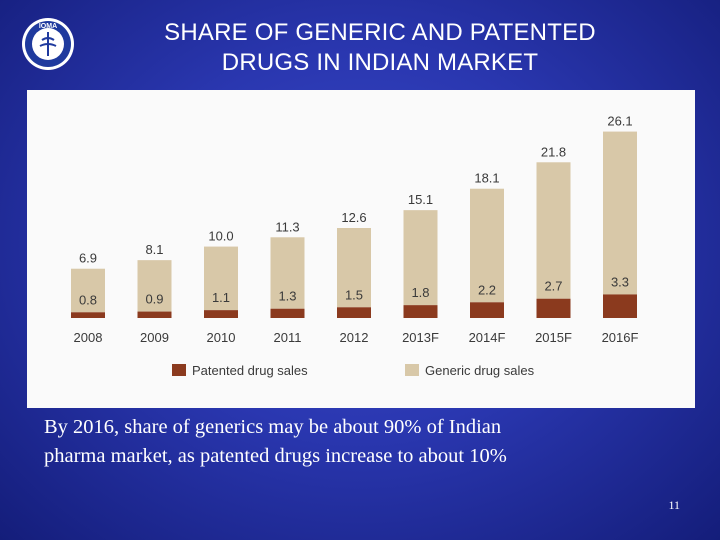  What do you see at coordinates (553, 337) in the screenshot?
I see `x-tick-label-2015F: 2015F` at bounding box center [553, 337].